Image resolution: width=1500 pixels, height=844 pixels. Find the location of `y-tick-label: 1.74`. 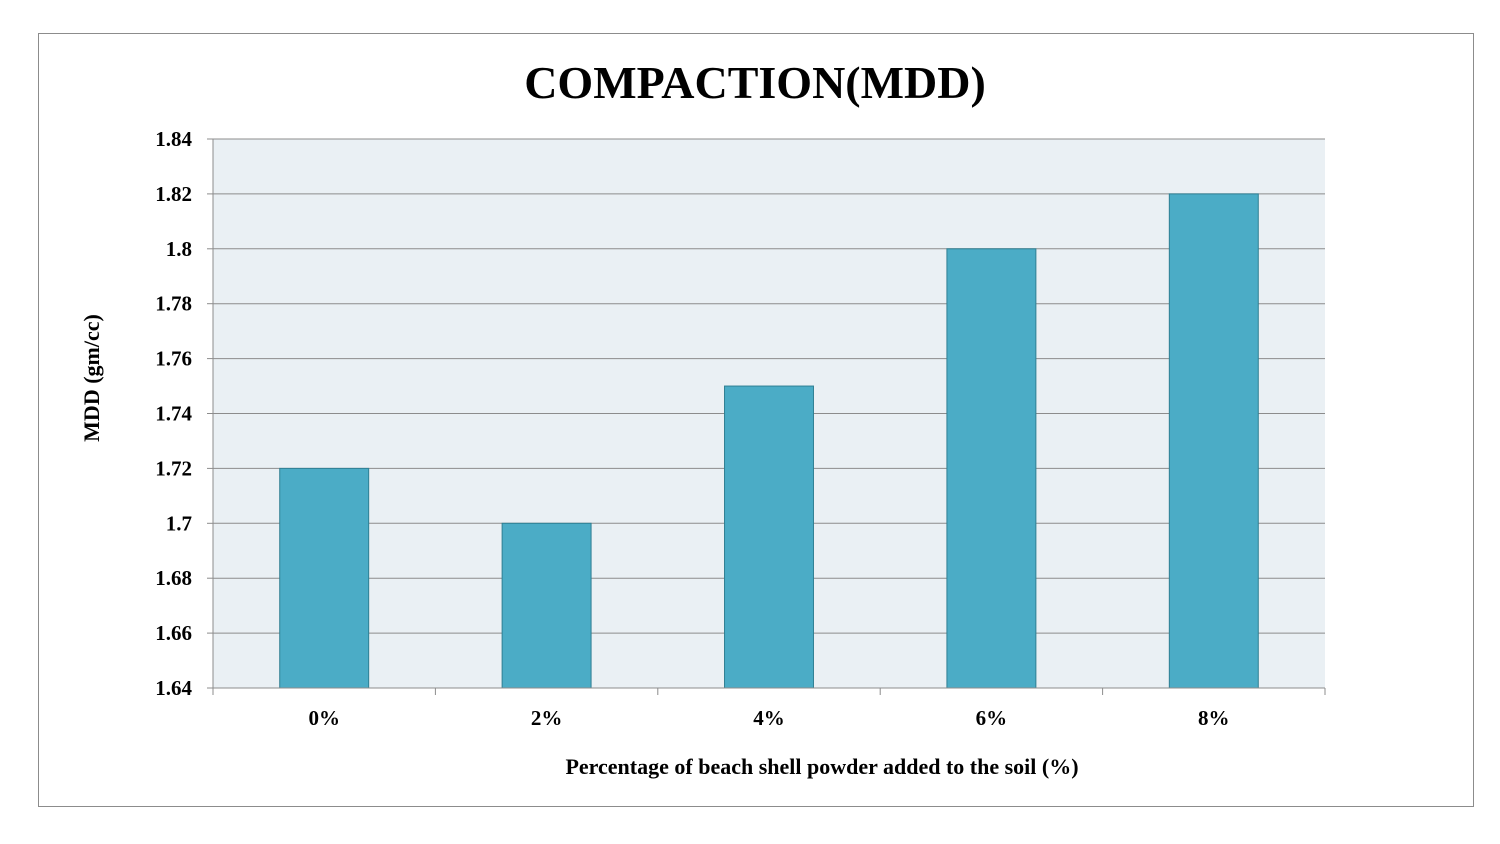

y-tick-label: 1.74 is located at coordinates (173, 414).